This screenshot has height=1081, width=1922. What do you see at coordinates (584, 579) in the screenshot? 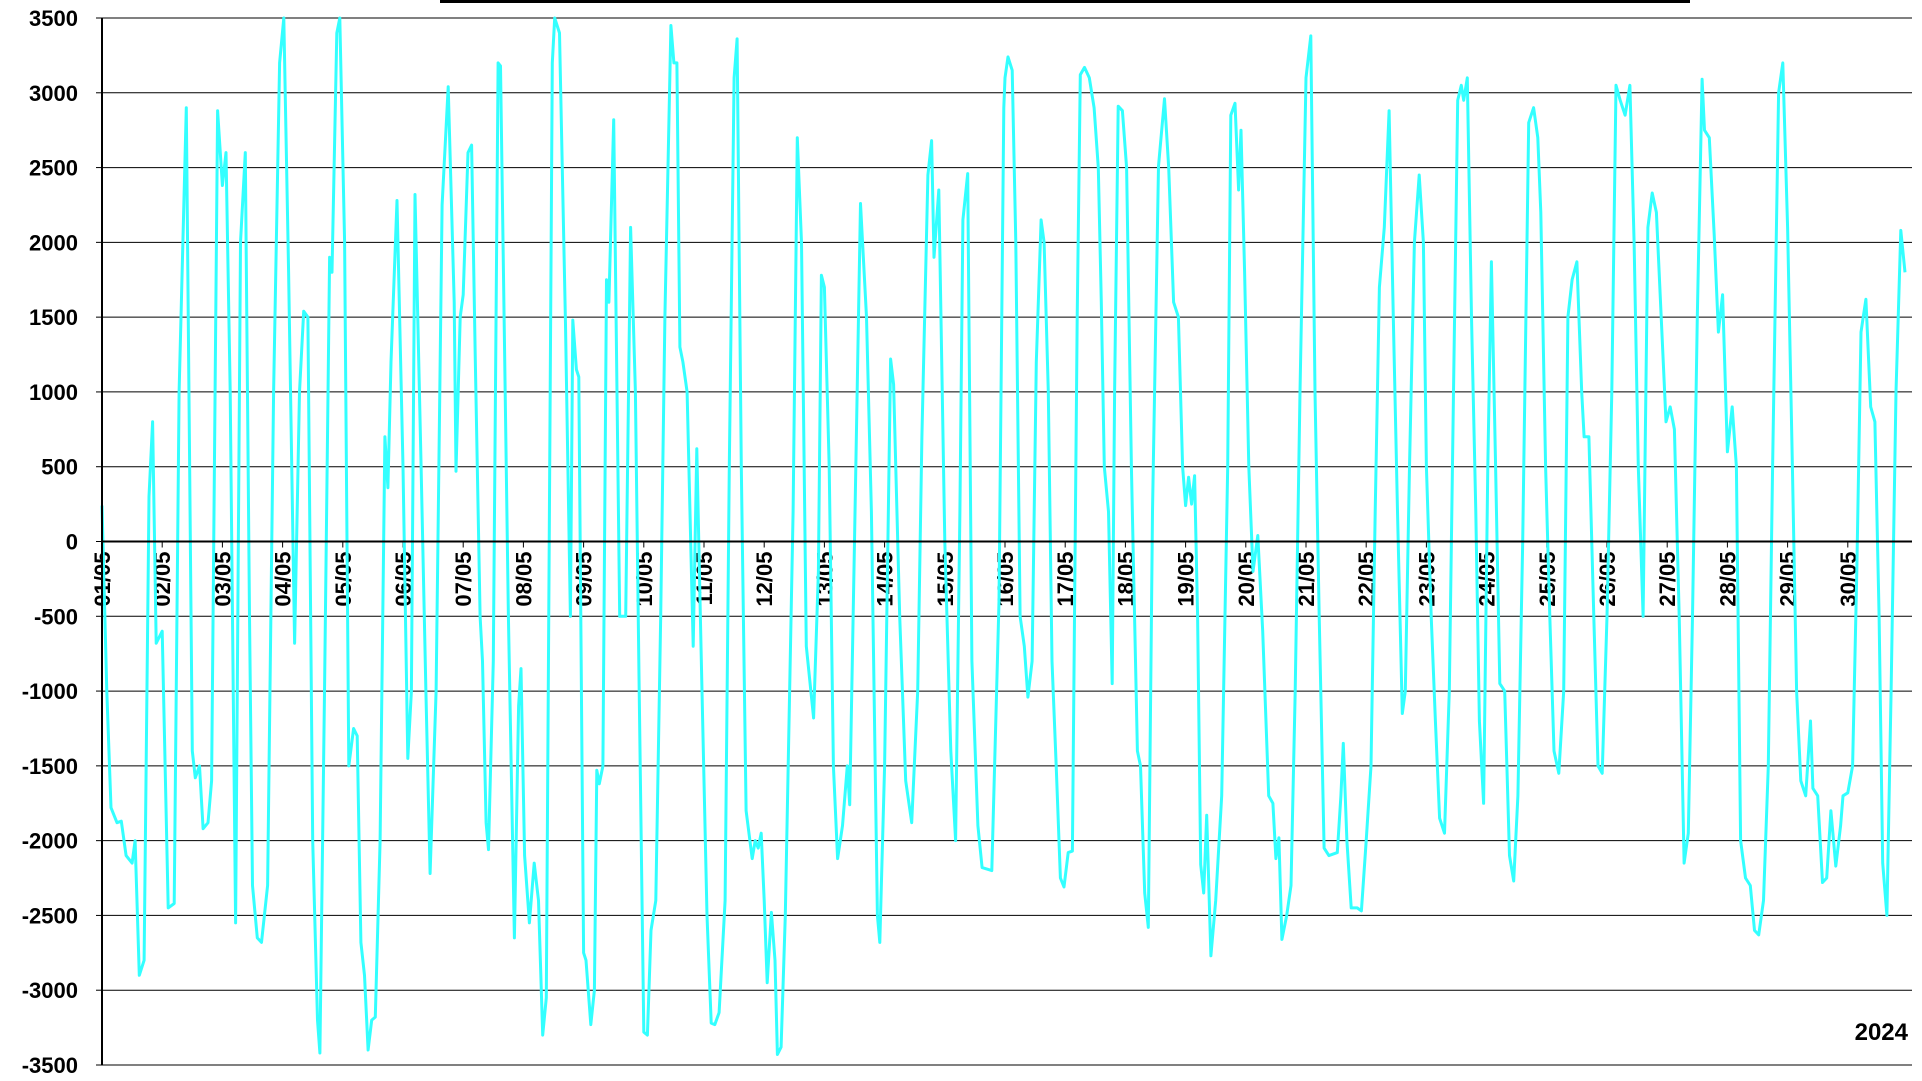
I see `x-tick-label: 09/05` at bounding box center [584, 579].